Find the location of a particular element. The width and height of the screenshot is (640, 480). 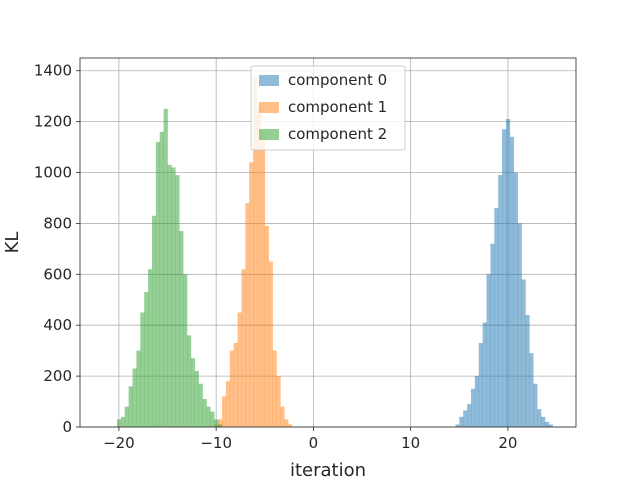

y-tick-label: 400 is located at coordinates (57, 325).